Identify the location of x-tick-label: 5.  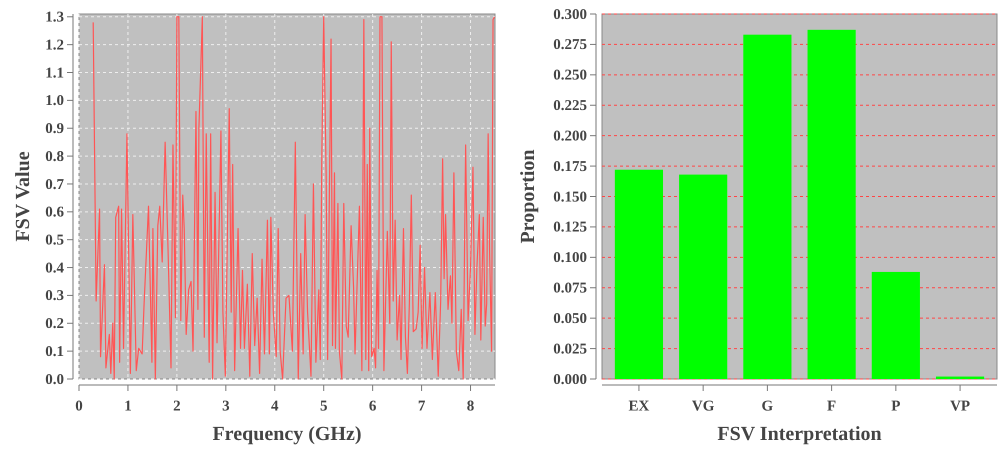
(324, 406).